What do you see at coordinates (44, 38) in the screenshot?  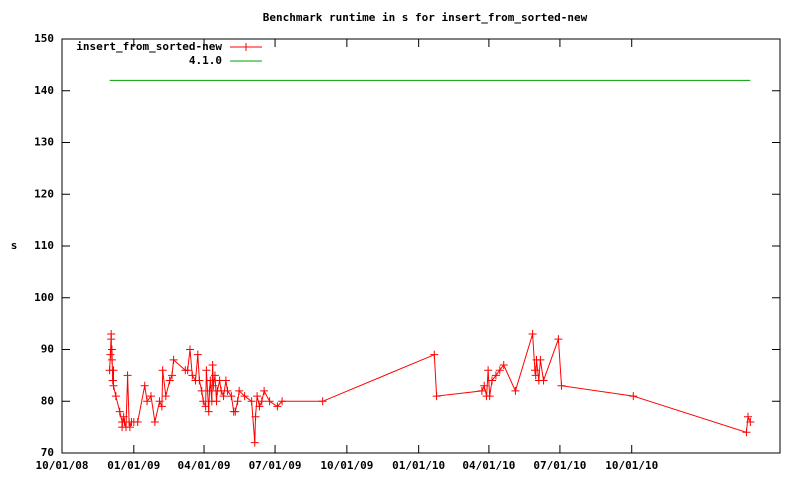 I see `y-tick-label: 150` at bounding box center [44, 38].